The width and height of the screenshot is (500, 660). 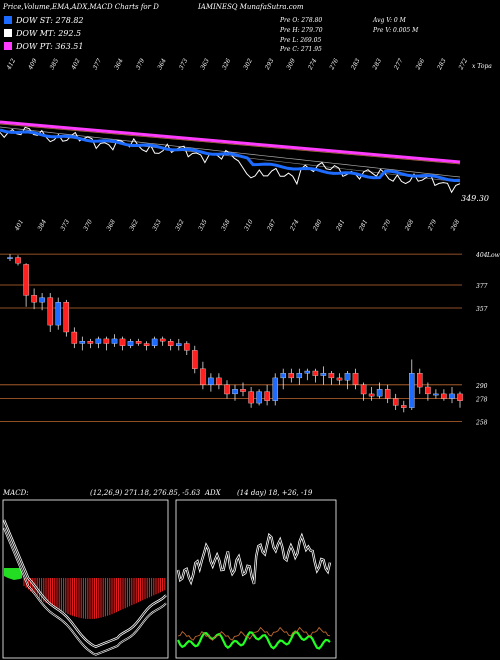 What do you see at coordinates (300, 40) in the screenshot?
I see `pre-low: Pre L: 269.05` at bounding box center [300, 40].